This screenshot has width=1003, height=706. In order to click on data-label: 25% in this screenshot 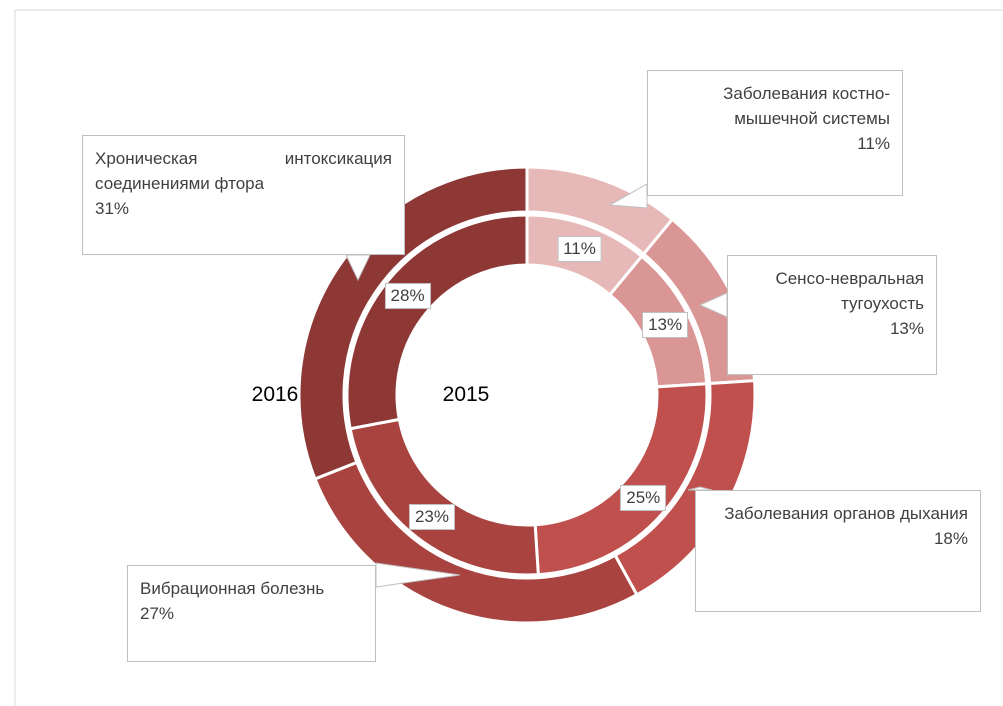, I will do `click(643, 497)`.